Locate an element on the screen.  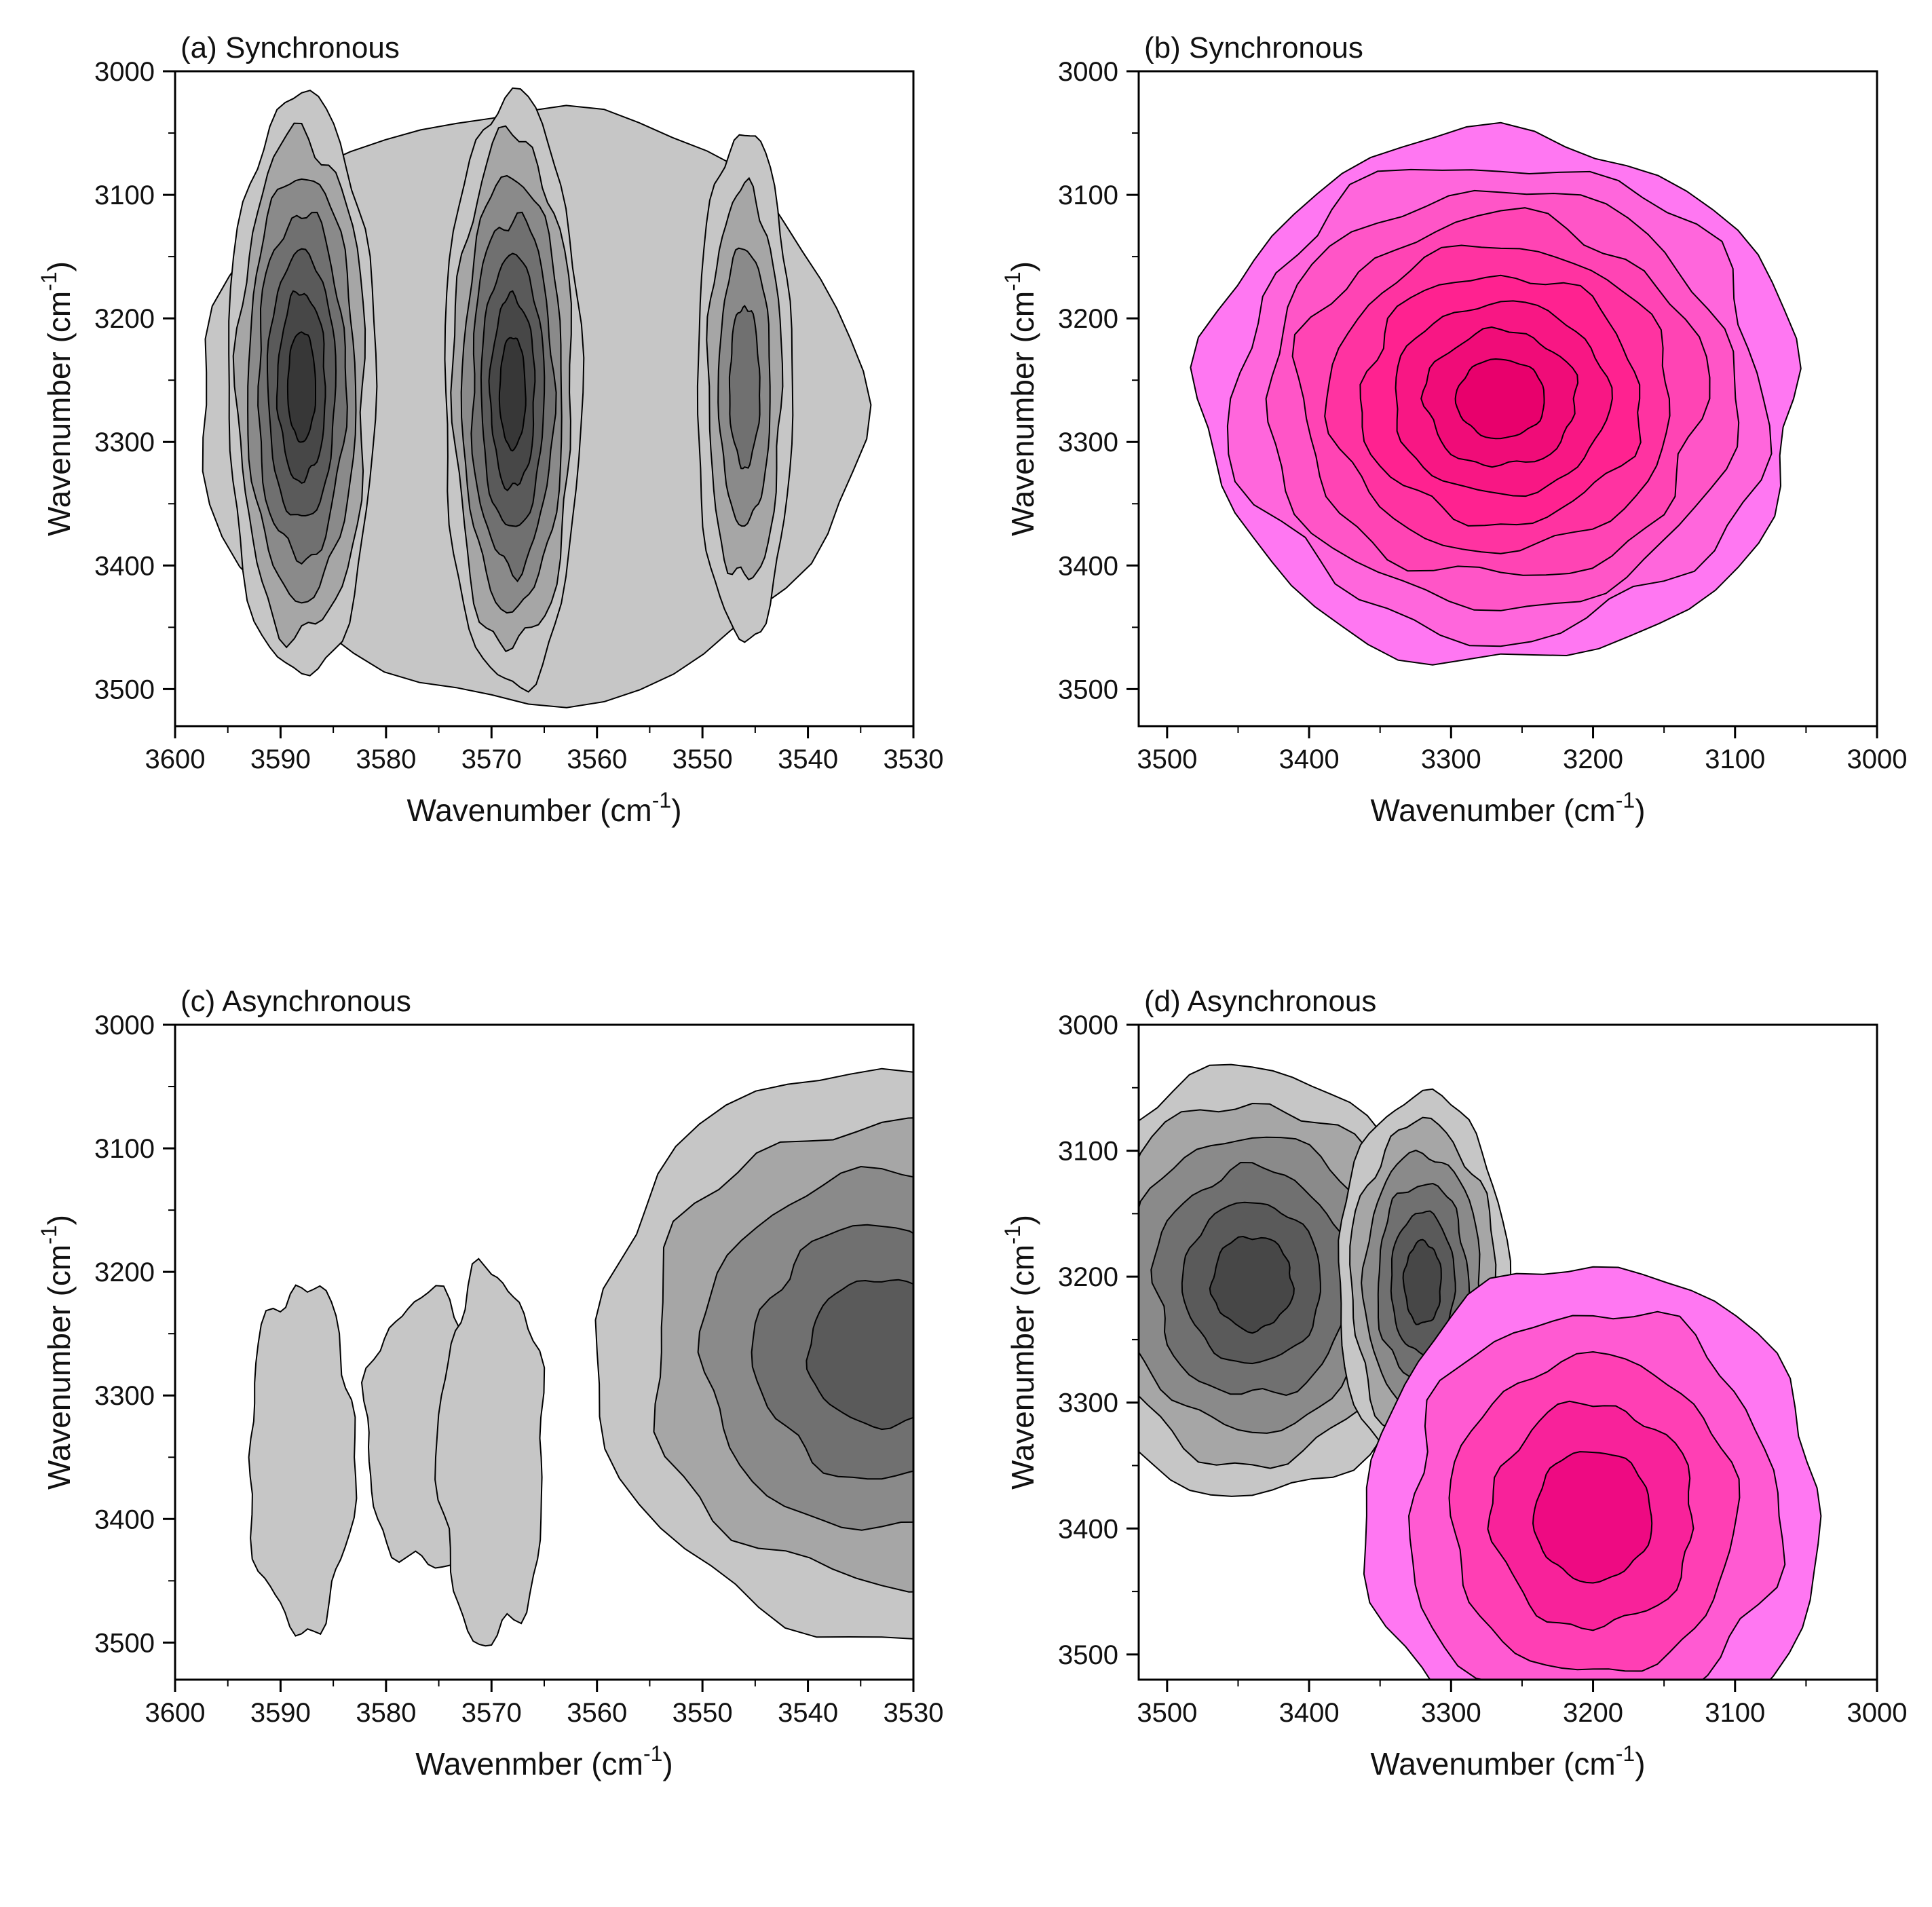
chart-title: (c) Asynchronous is located at coordinates (296, 1001).